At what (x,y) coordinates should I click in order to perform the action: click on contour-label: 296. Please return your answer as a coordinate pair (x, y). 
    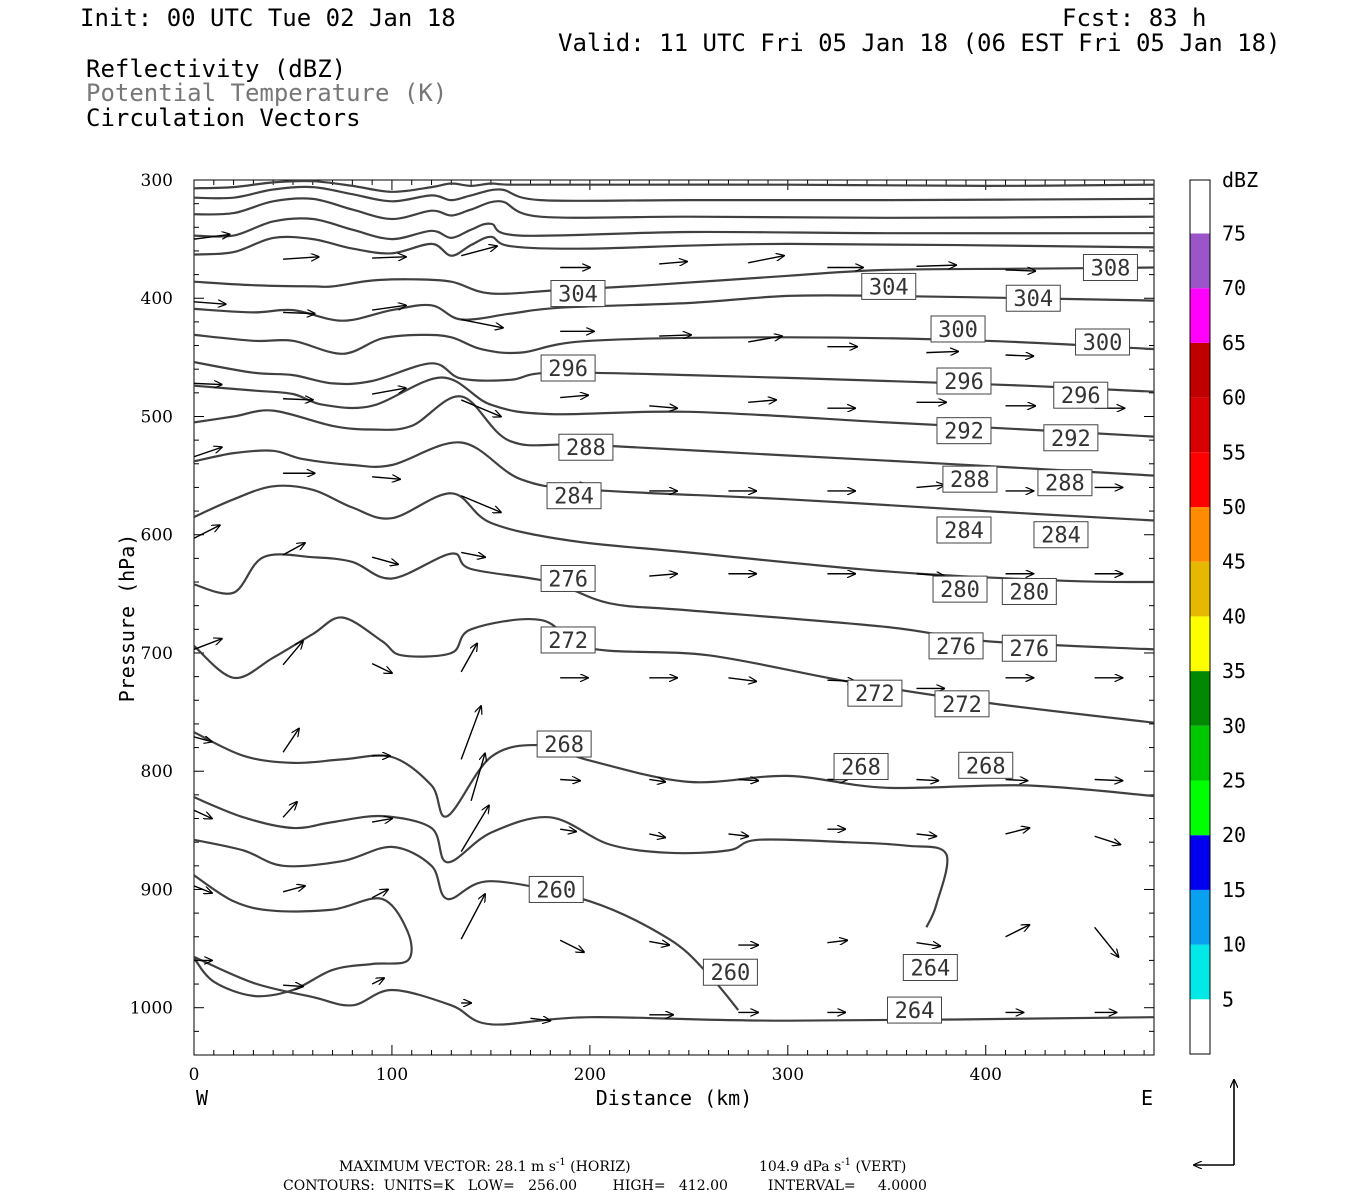
    Looking at the image, I should click on (568, 368).